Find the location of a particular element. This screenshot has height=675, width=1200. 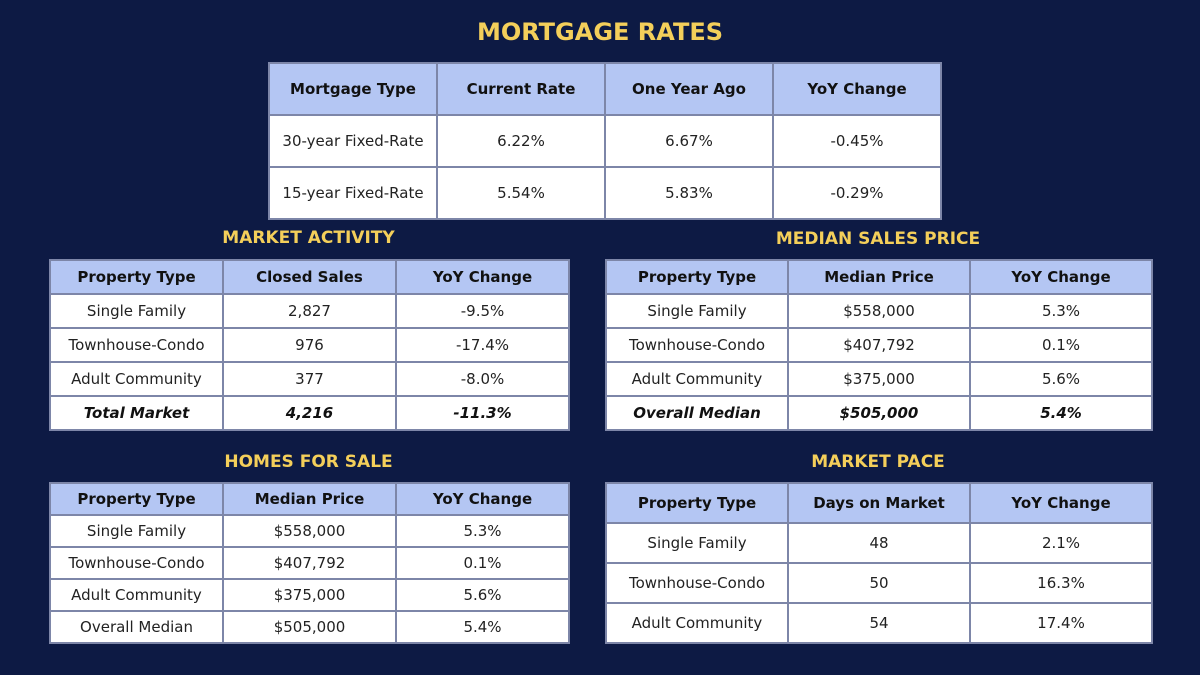

table-cell: 2,827 is located at coordinates (309, 311).